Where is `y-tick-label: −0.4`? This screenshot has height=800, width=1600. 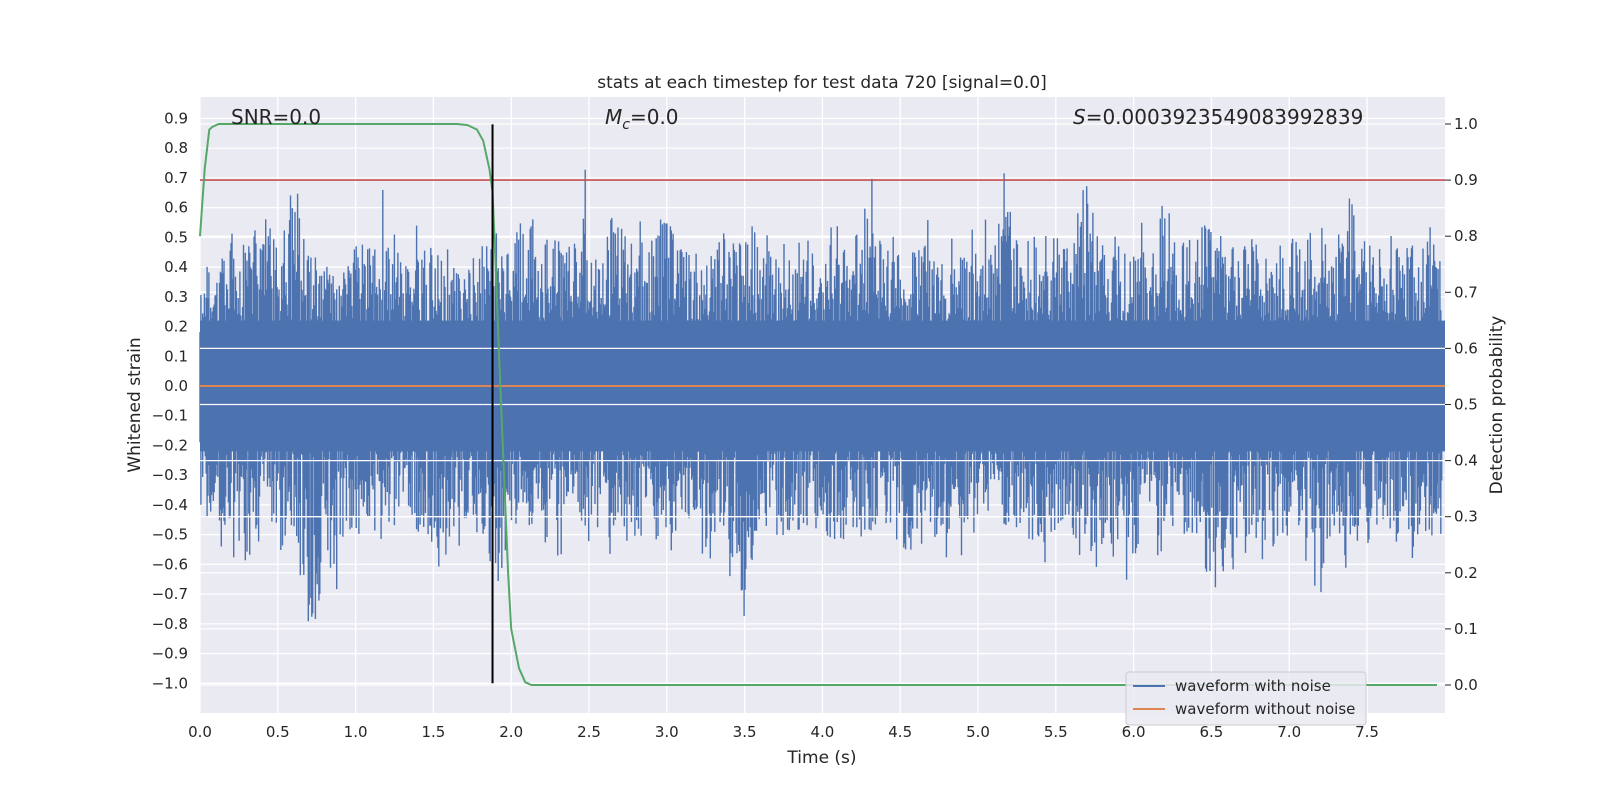 y-tick-label: −0.4 is located at coordinates (170, 505).